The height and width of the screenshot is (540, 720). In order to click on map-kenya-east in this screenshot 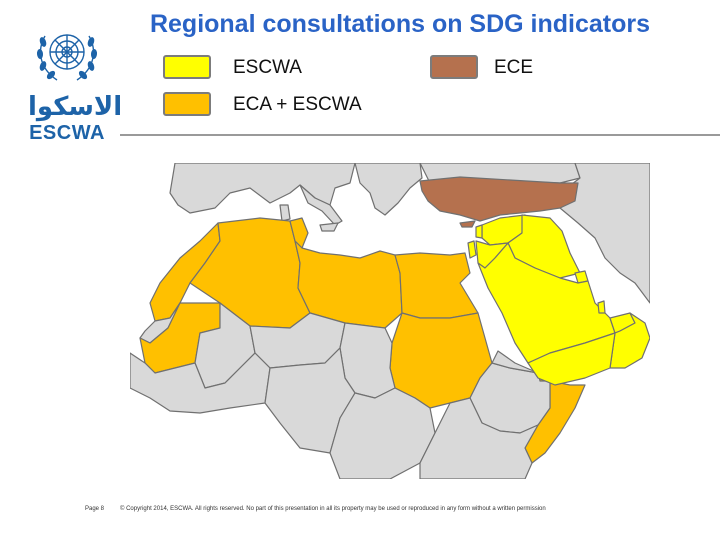, I will do `click(479, 438)`.